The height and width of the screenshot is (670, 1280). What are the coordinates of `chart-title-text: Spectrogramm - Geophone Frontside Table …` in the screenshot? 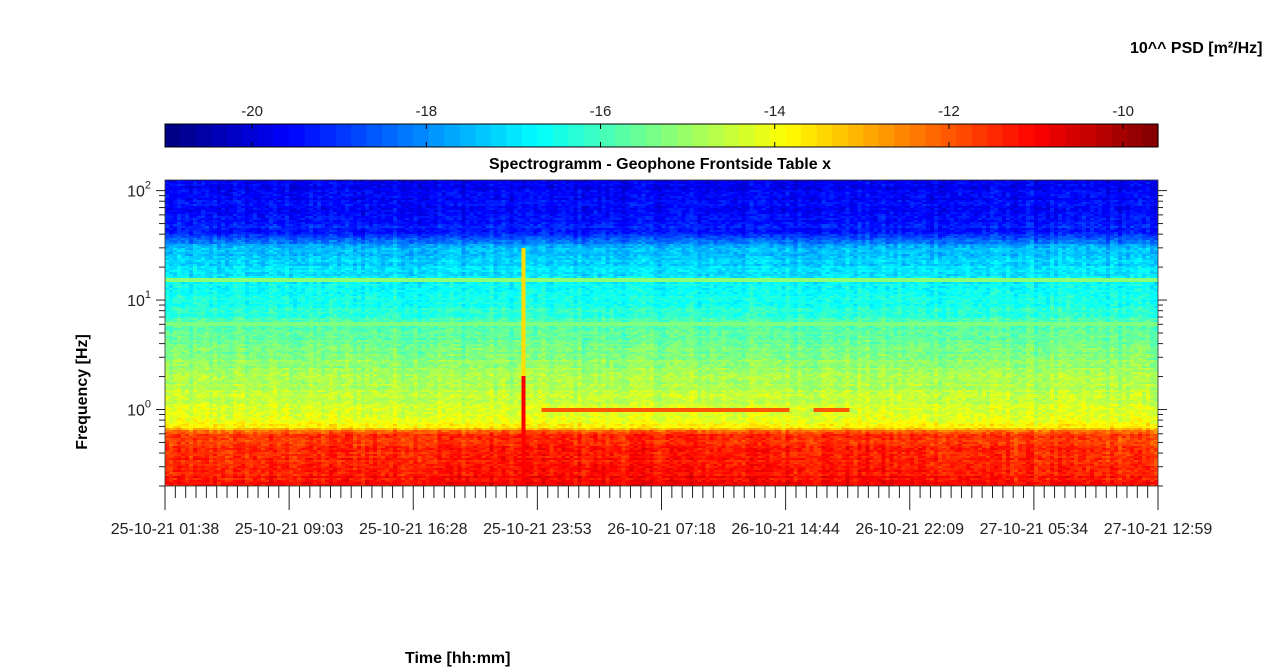 It's located at (660, 164).